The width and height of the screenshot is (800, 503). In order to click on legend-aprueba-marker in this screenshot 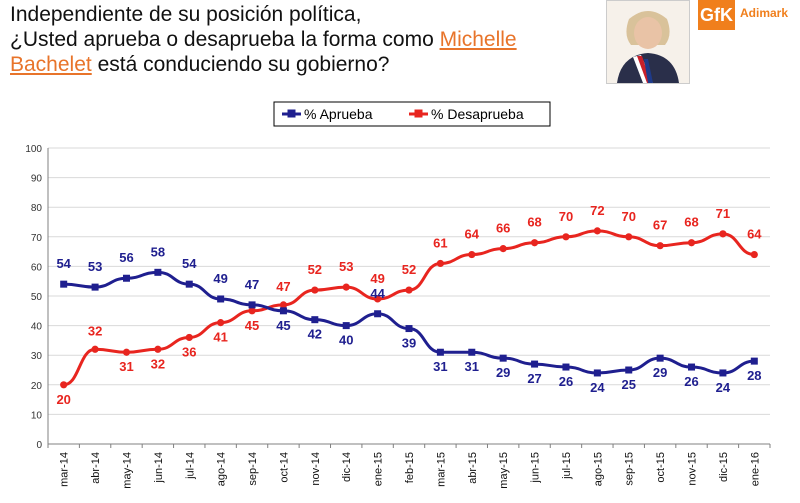, I will do `click(291, 113)`.